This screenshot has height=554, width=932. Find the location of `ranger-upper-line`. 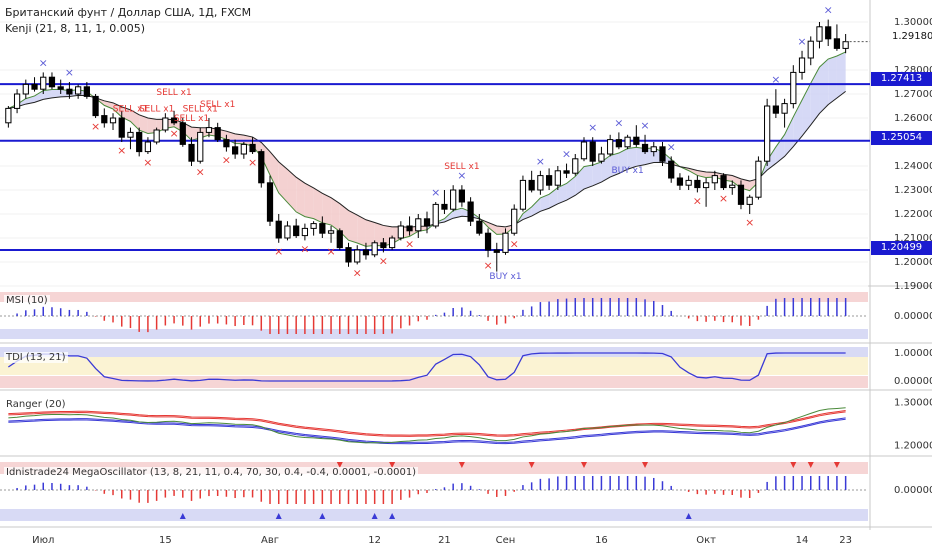

ranger-upper-line is located at coordinates (427, 424).